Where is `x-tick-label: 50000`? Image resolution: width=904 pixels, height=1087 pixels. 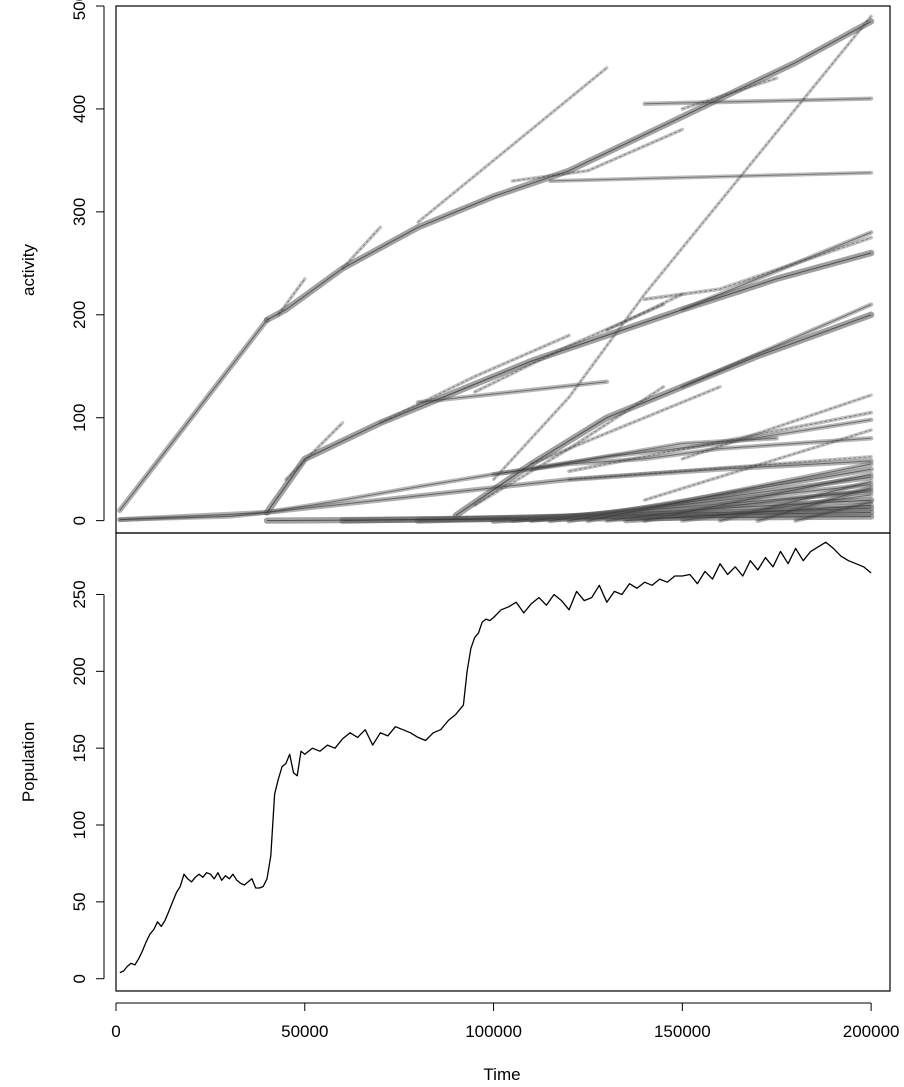 x-tick-label: 50000 is located at coordinates (304, 1031).